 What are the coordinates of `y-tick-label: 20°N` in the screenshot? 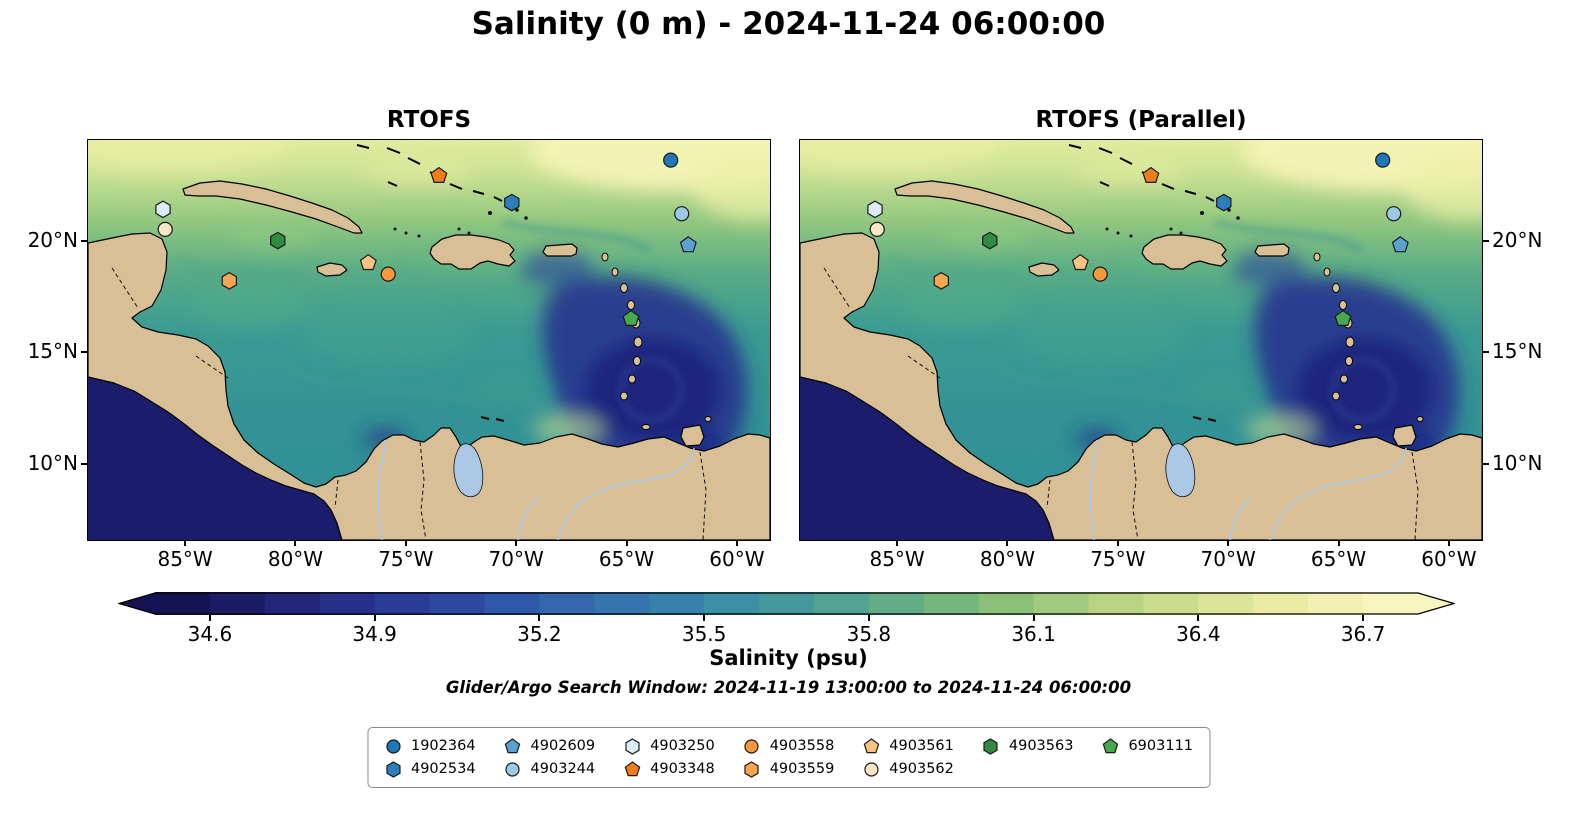 It's located at (52, 239).